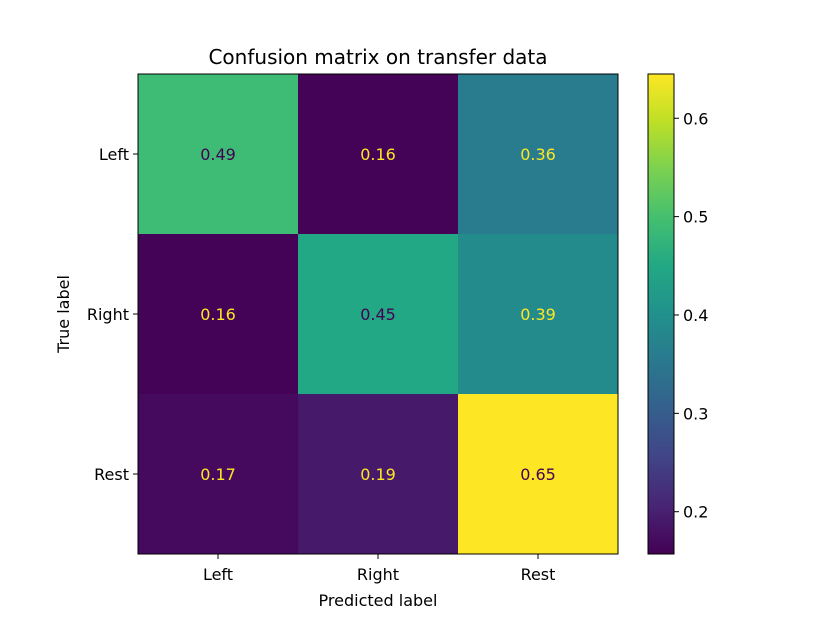 This screenshot has height=623, width=830. Describe the element at coordinates (108, 314) in the screenshot. I see `y-tick-label: Right` at that location.